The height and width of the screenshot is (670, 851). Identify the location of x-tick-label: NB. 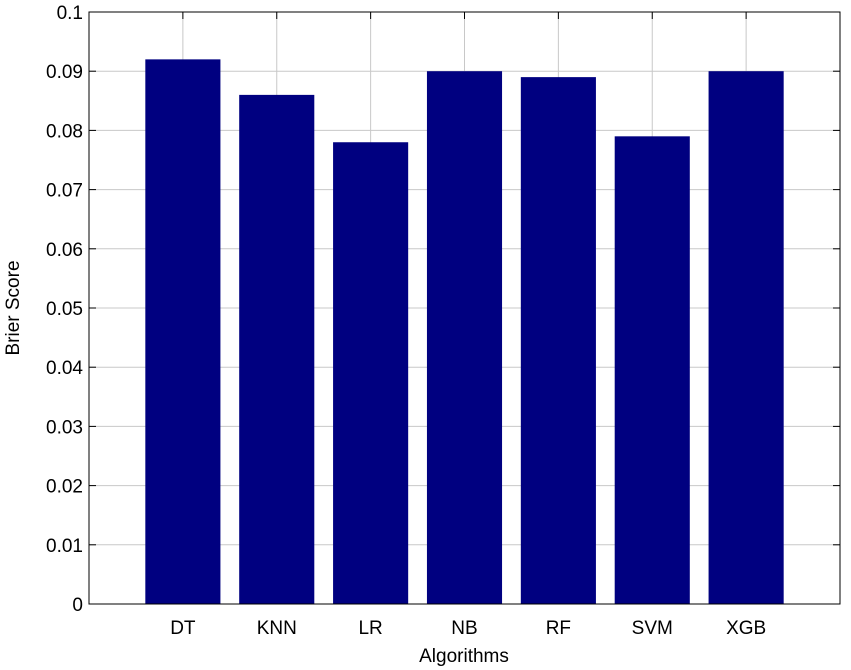
(464, 628).